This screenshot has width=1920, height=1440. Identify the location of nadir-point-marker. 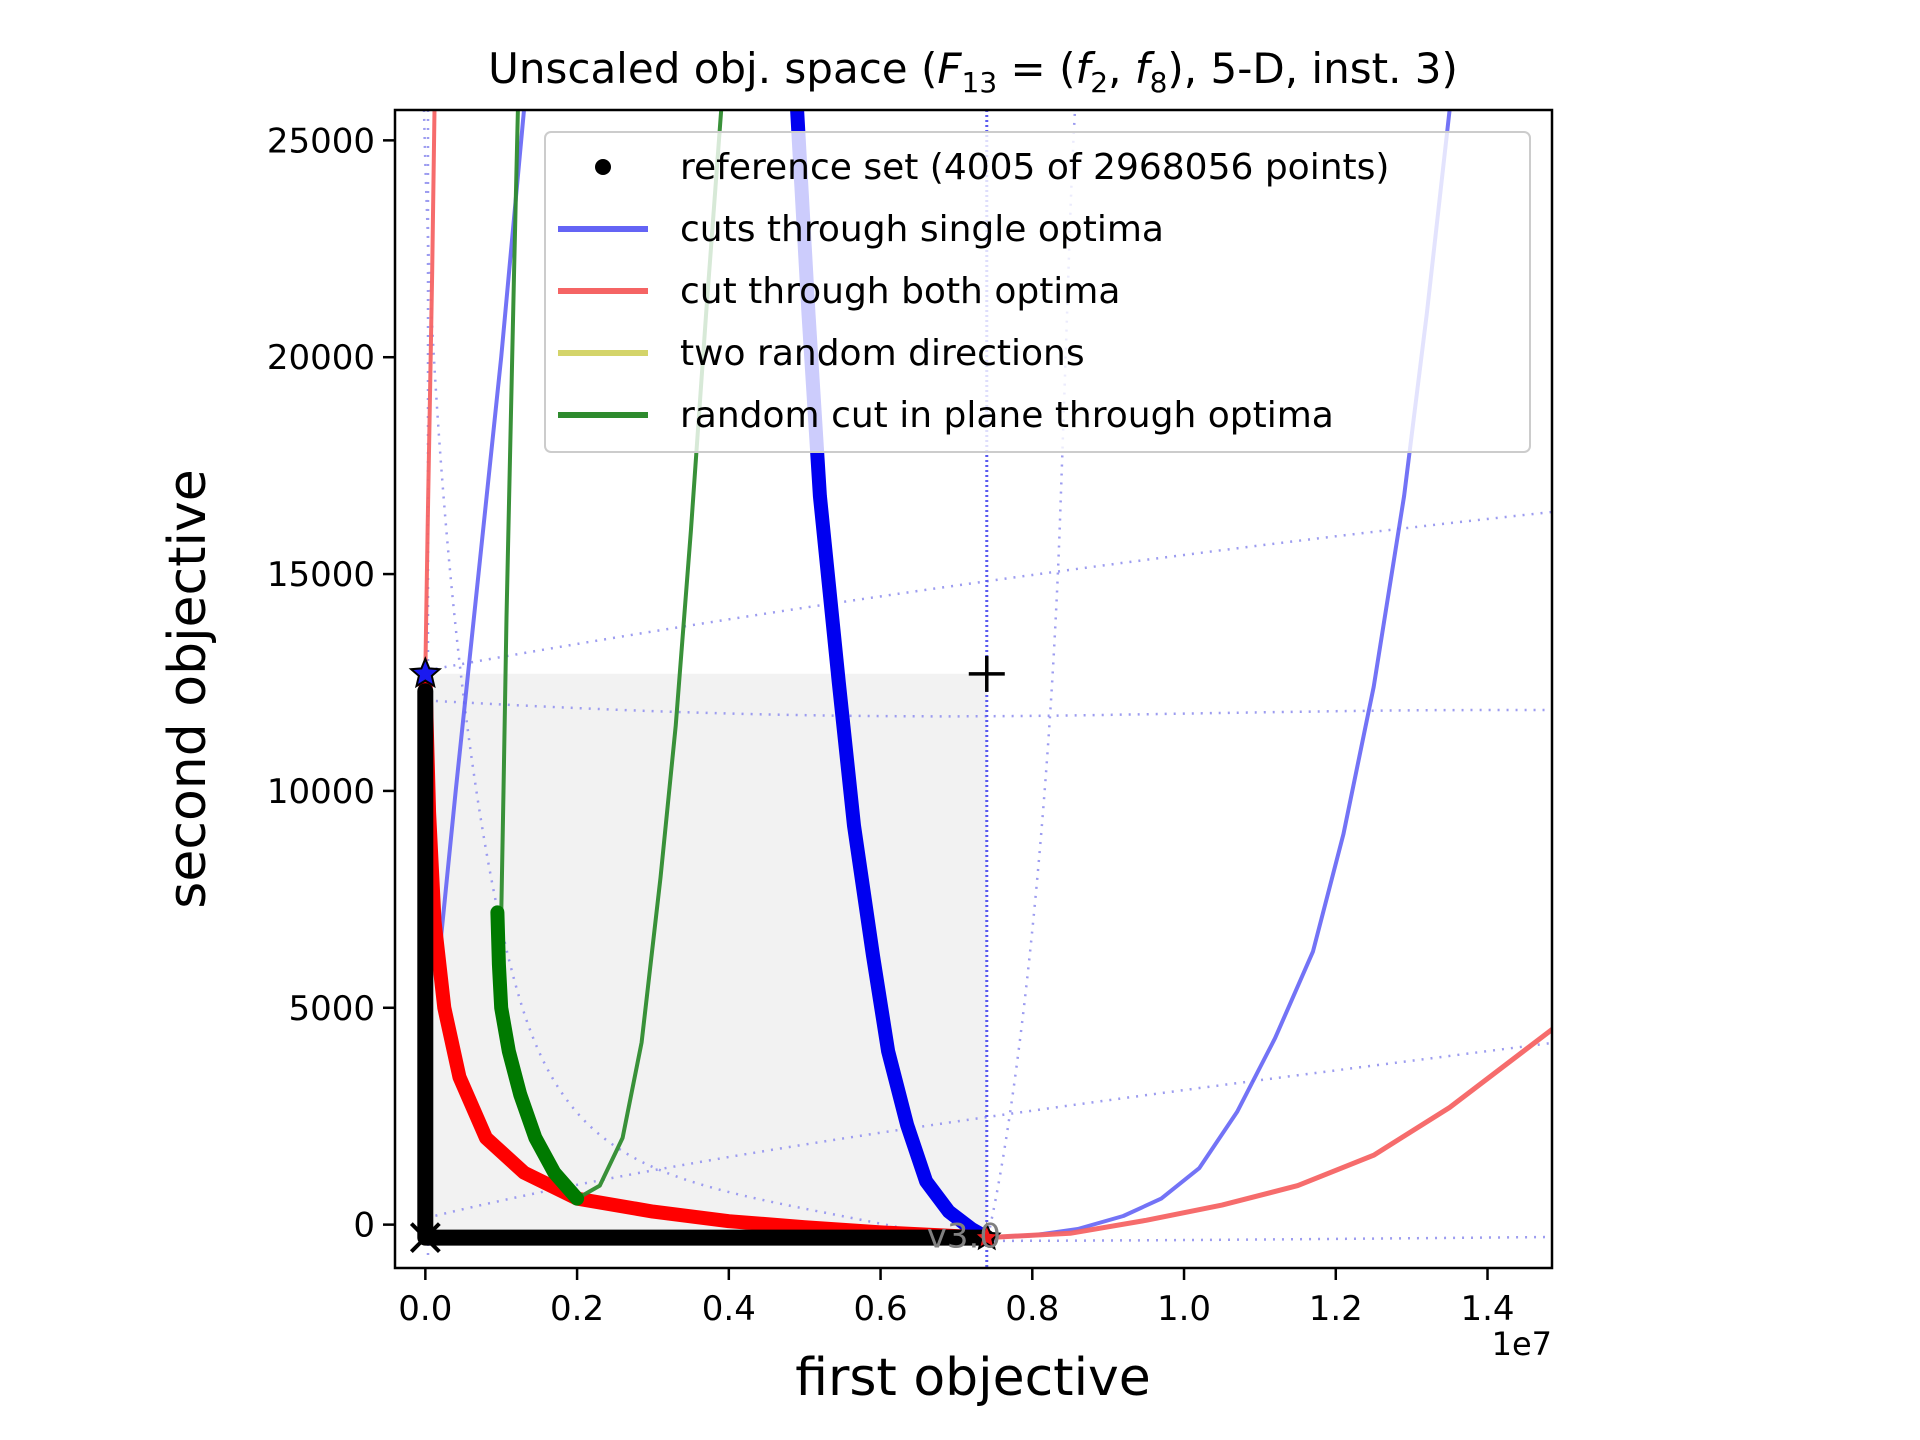
(986, 673).